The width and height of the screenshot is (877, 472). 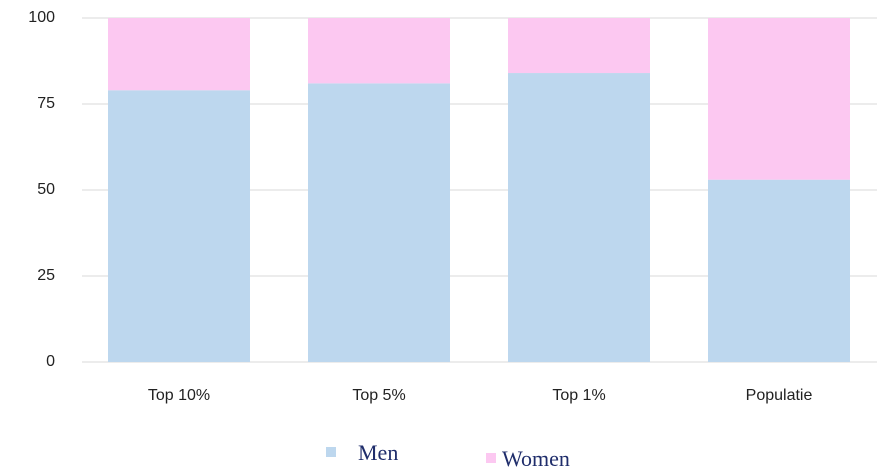 What do you see at coordinates (779, 395) in the screenshot?
I see `x-tick-label: Populatie` at bounding box center [779, 395].